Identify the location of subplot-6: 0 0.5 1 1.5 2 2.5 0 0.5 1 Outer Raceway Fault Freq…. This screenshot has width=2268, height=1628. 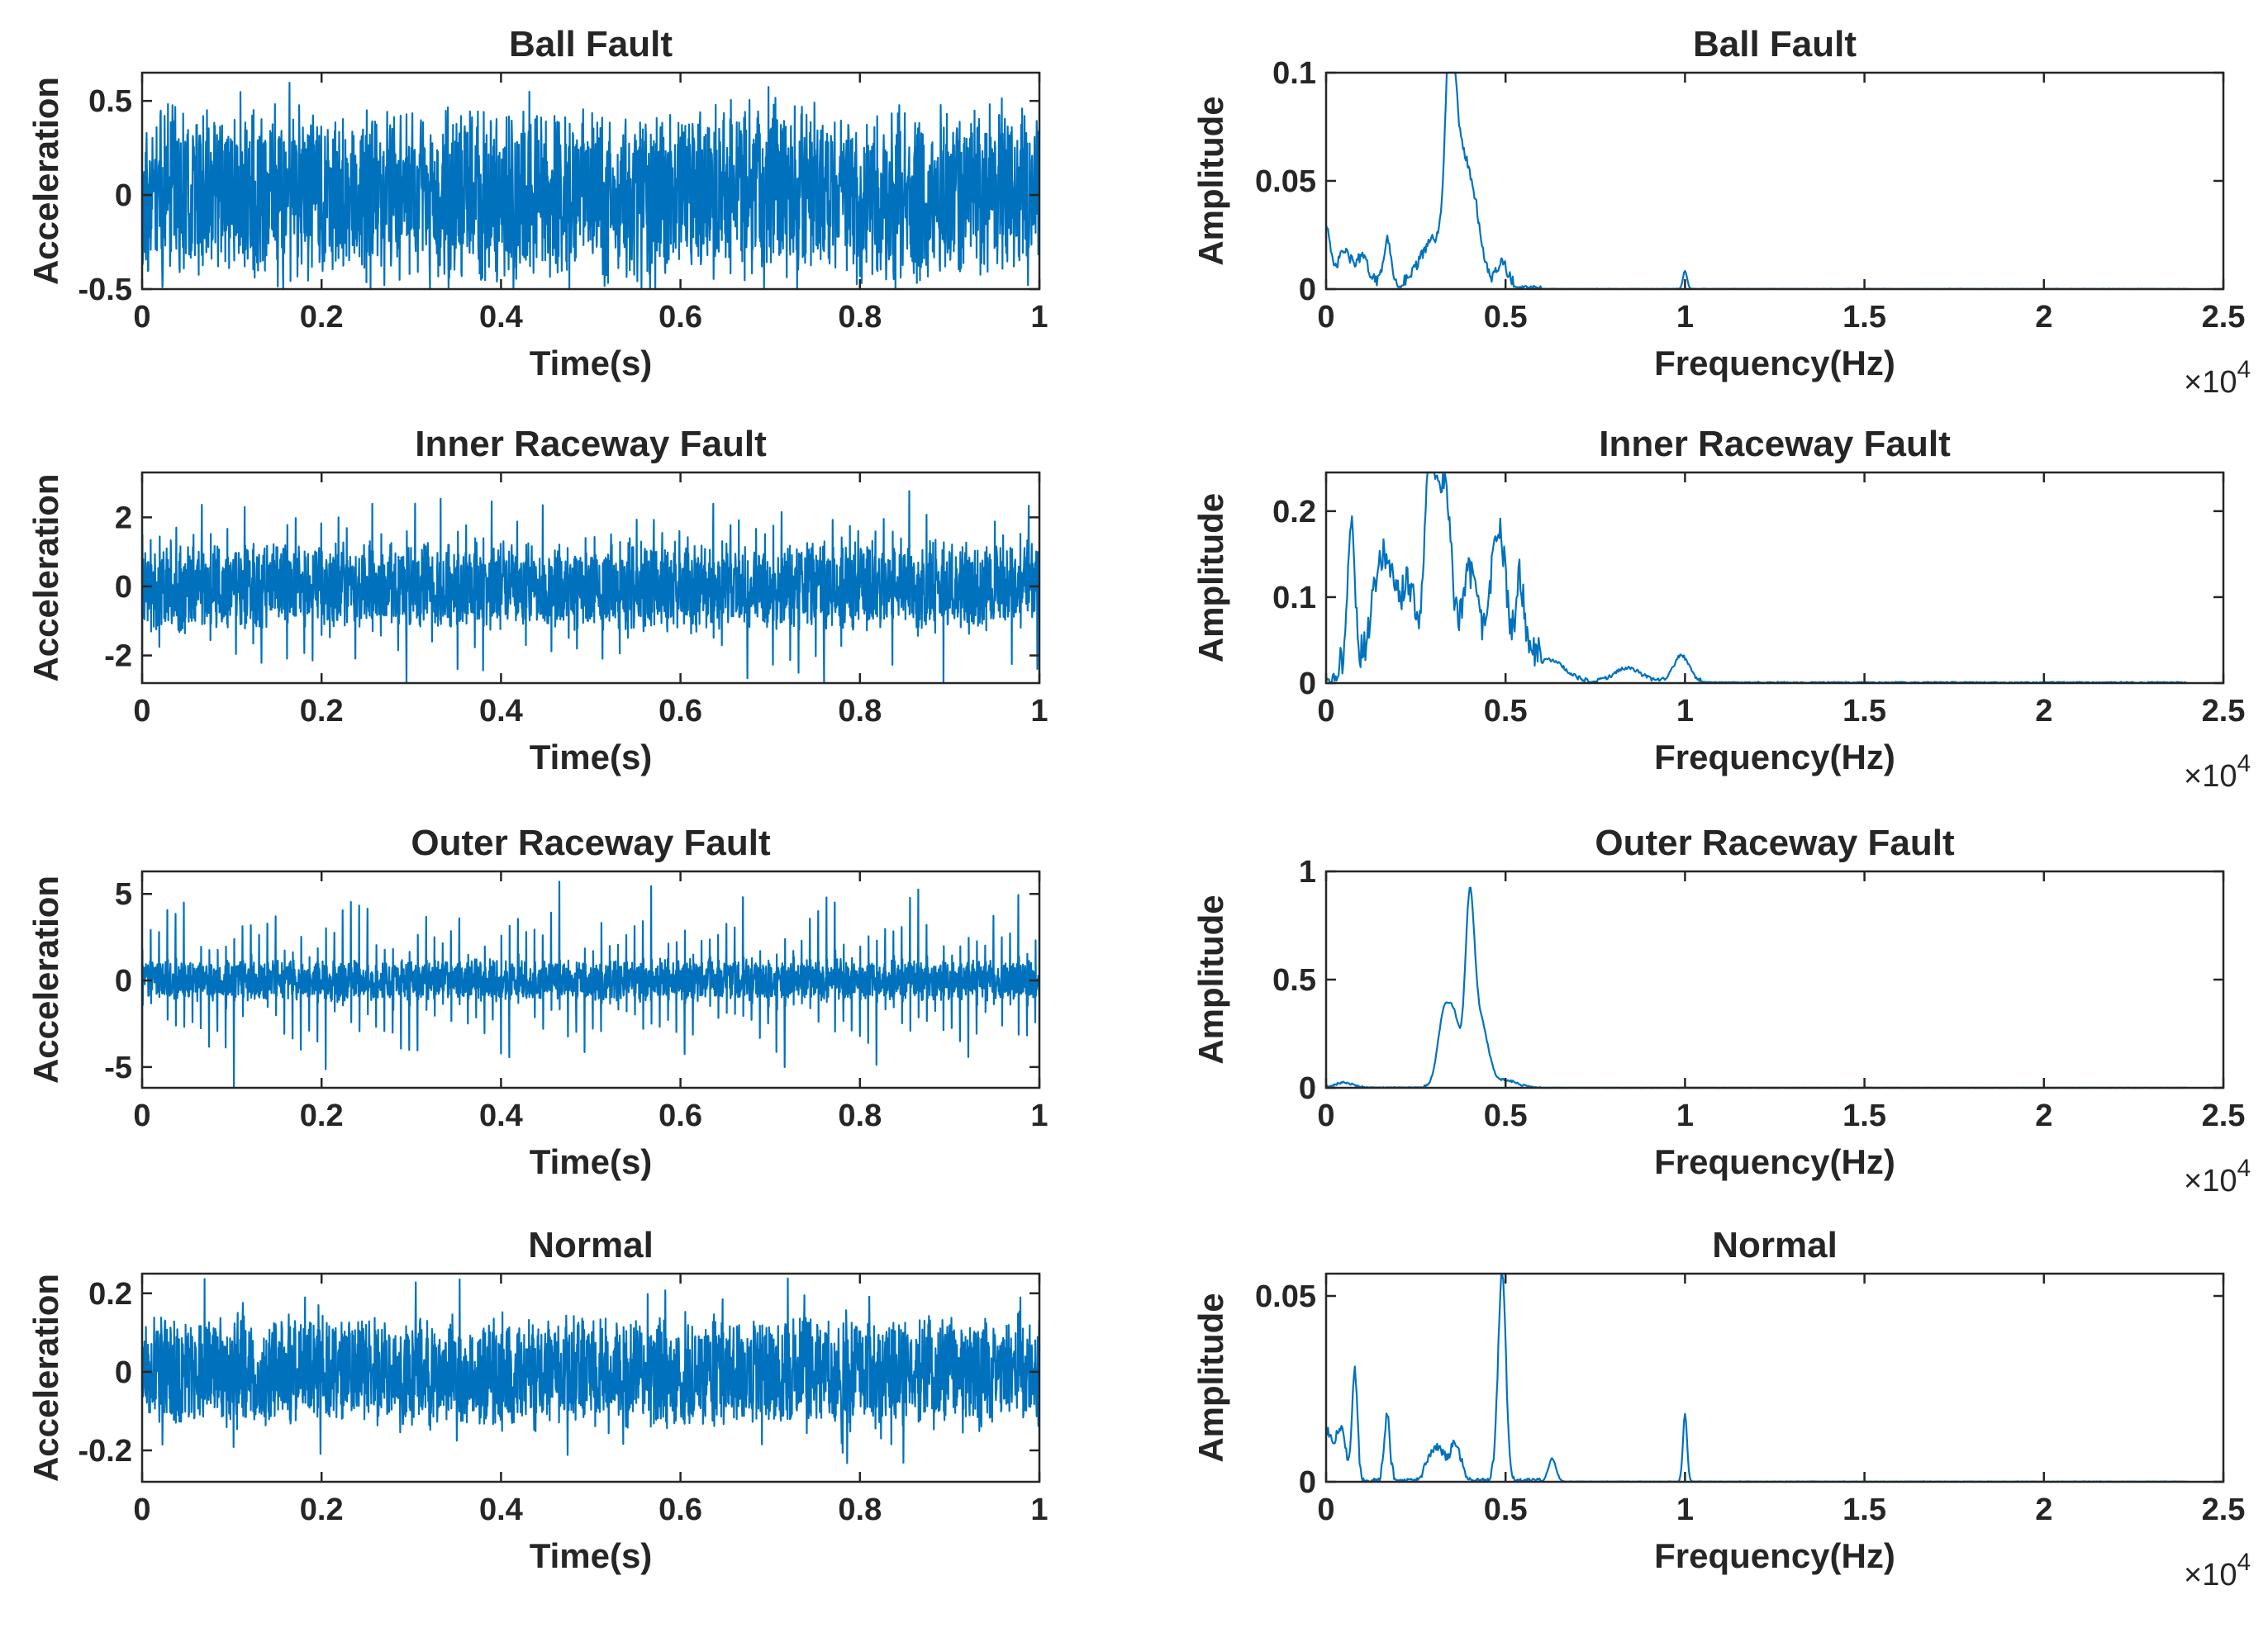
(1721, 1010).